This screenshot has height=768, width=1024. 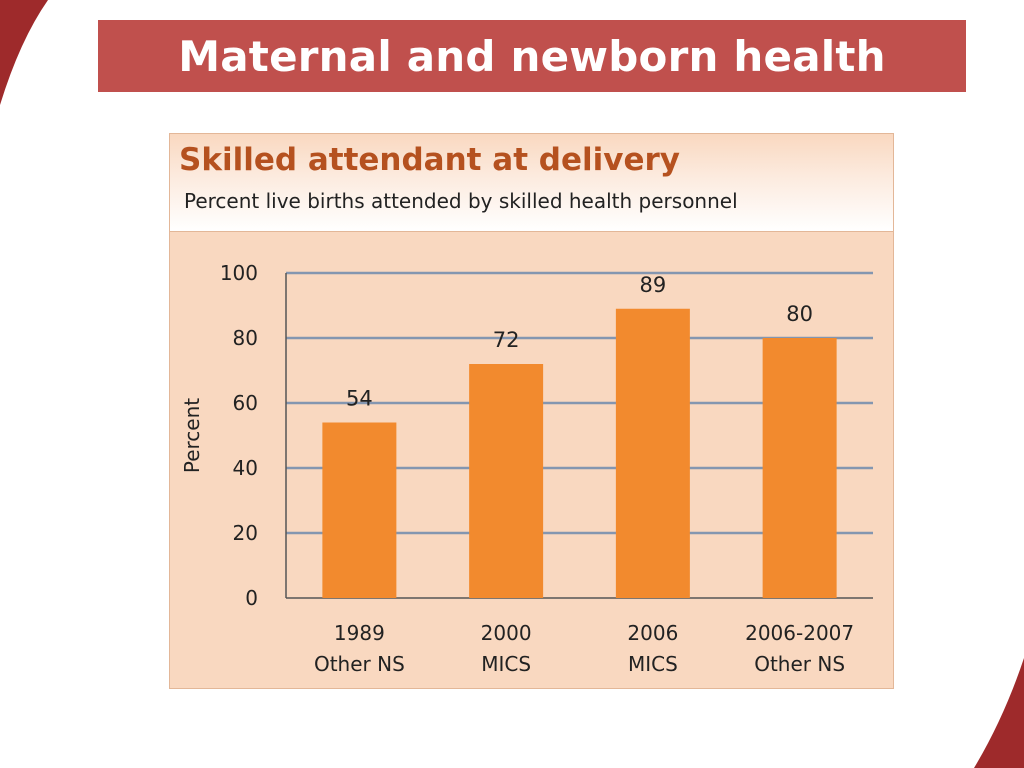 I want to click on data-label: 54, so click(x=359, y=399).